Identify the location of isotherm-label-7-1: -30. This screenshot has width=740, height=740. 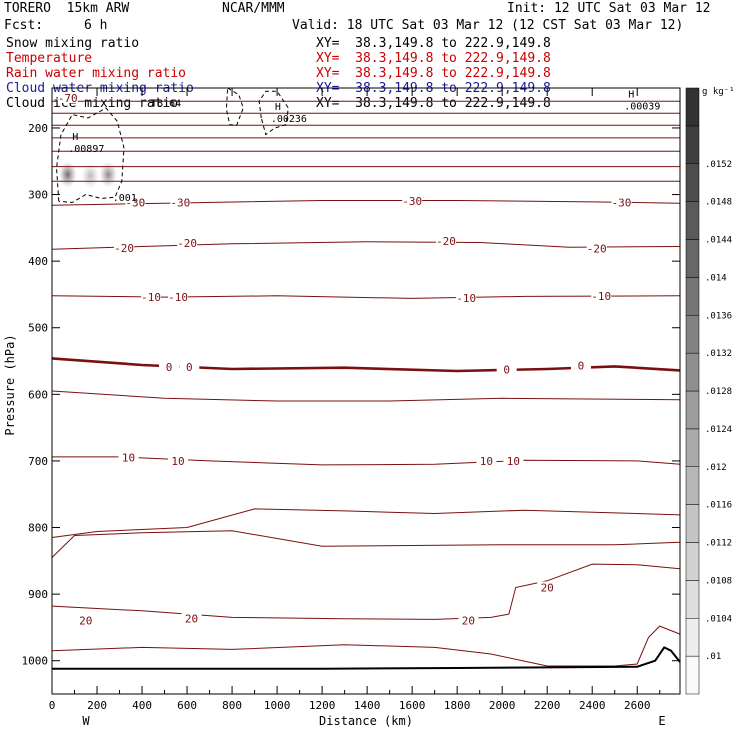
(180, 203).